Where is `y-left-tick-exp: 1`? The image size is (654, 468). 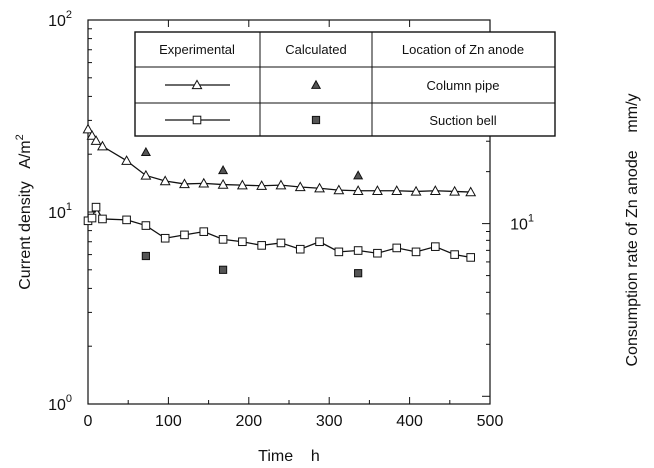 y-left-tick-exp: 1 is located at coordinates (69, 207).